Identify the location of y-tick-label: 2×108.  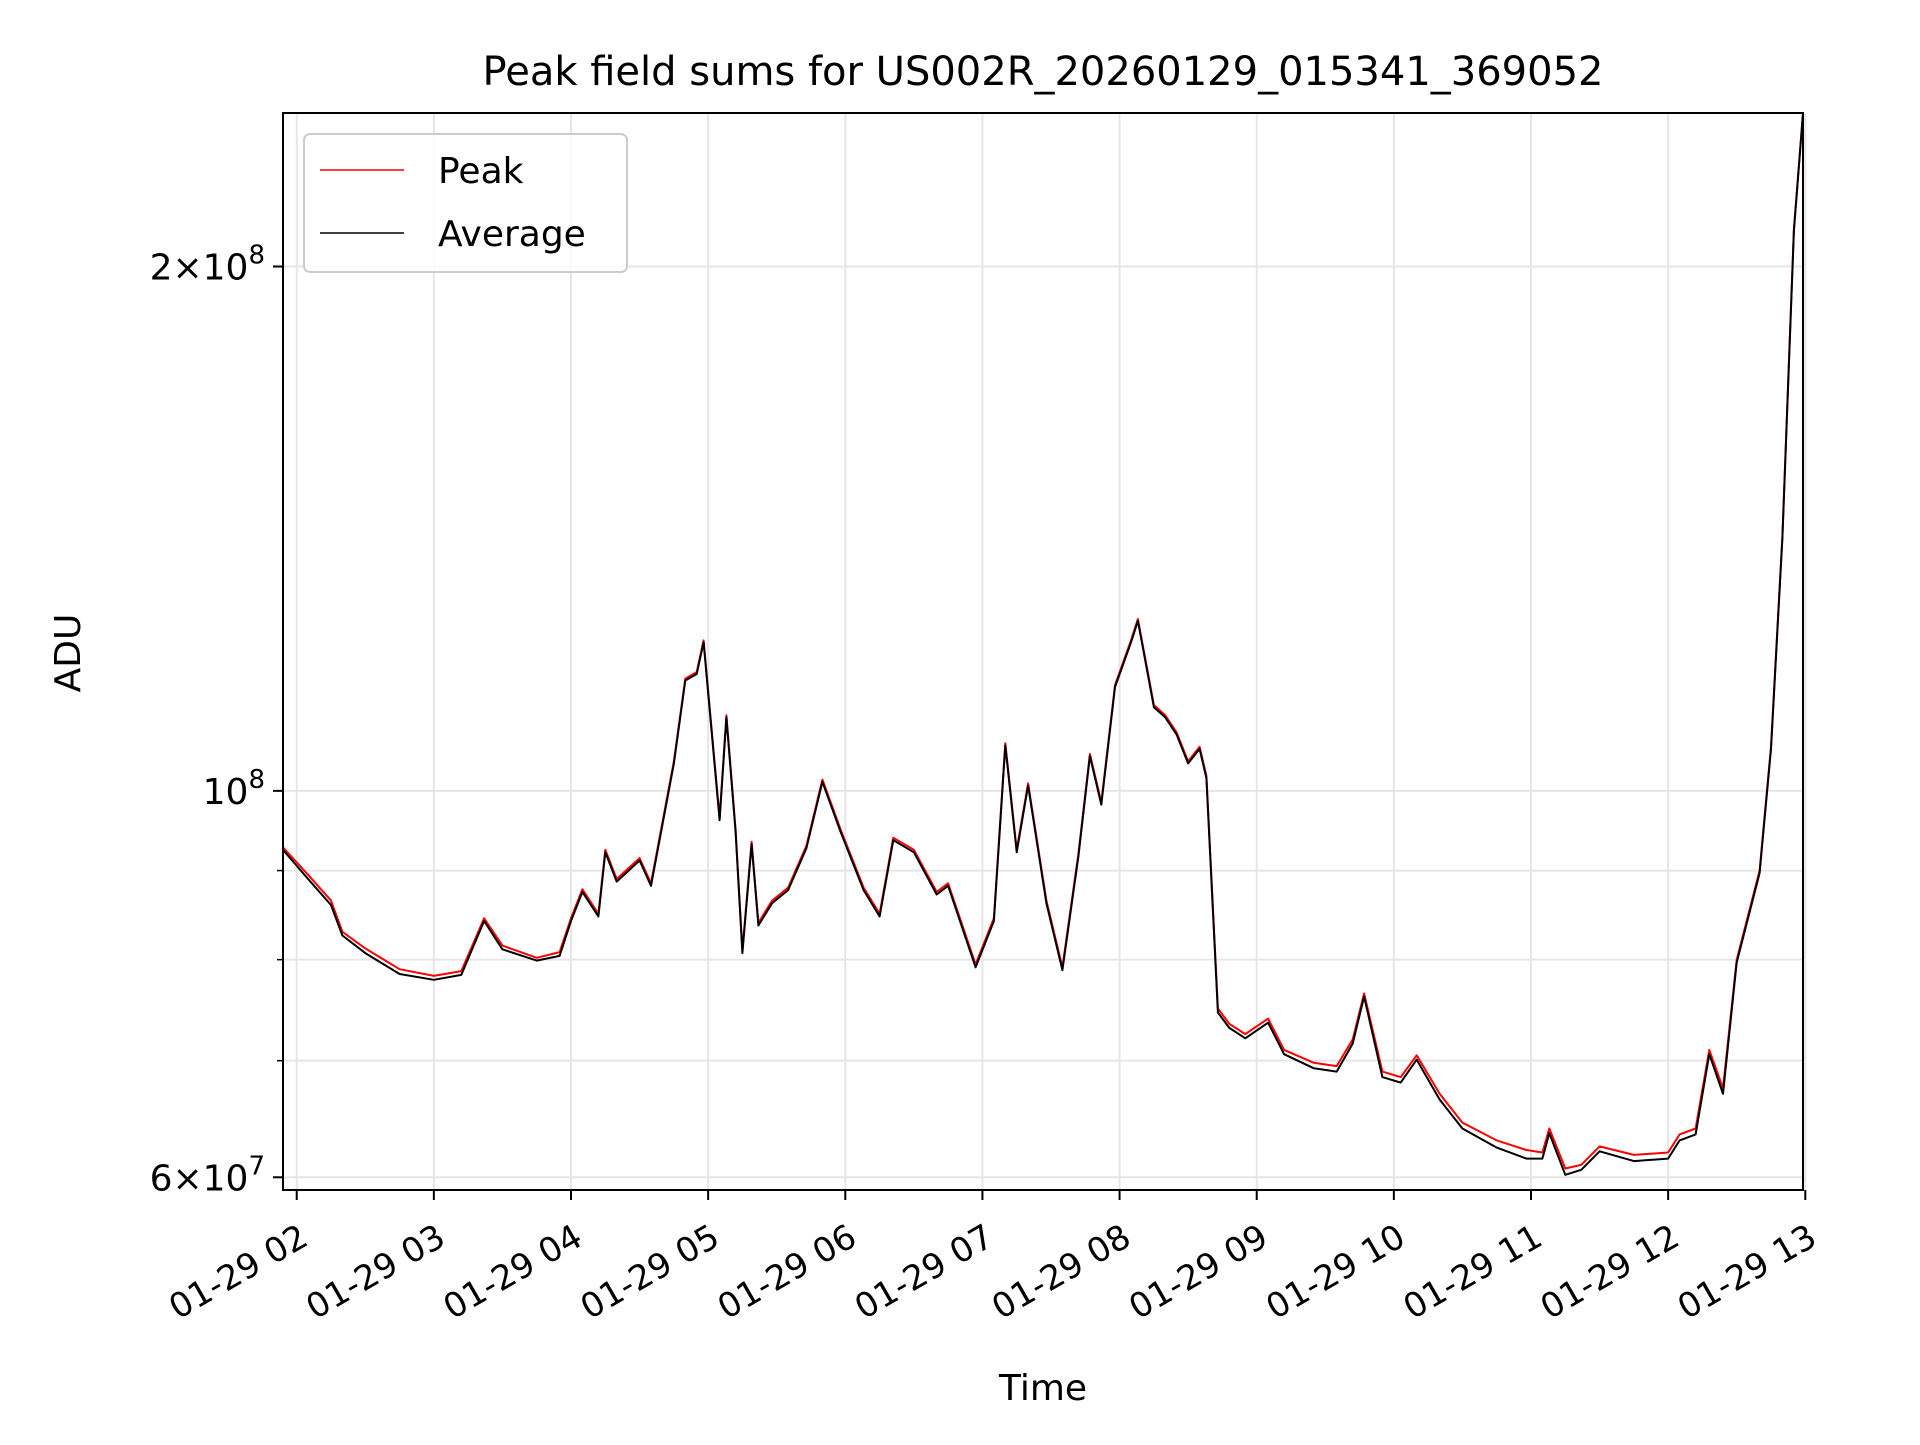
(207, 265).